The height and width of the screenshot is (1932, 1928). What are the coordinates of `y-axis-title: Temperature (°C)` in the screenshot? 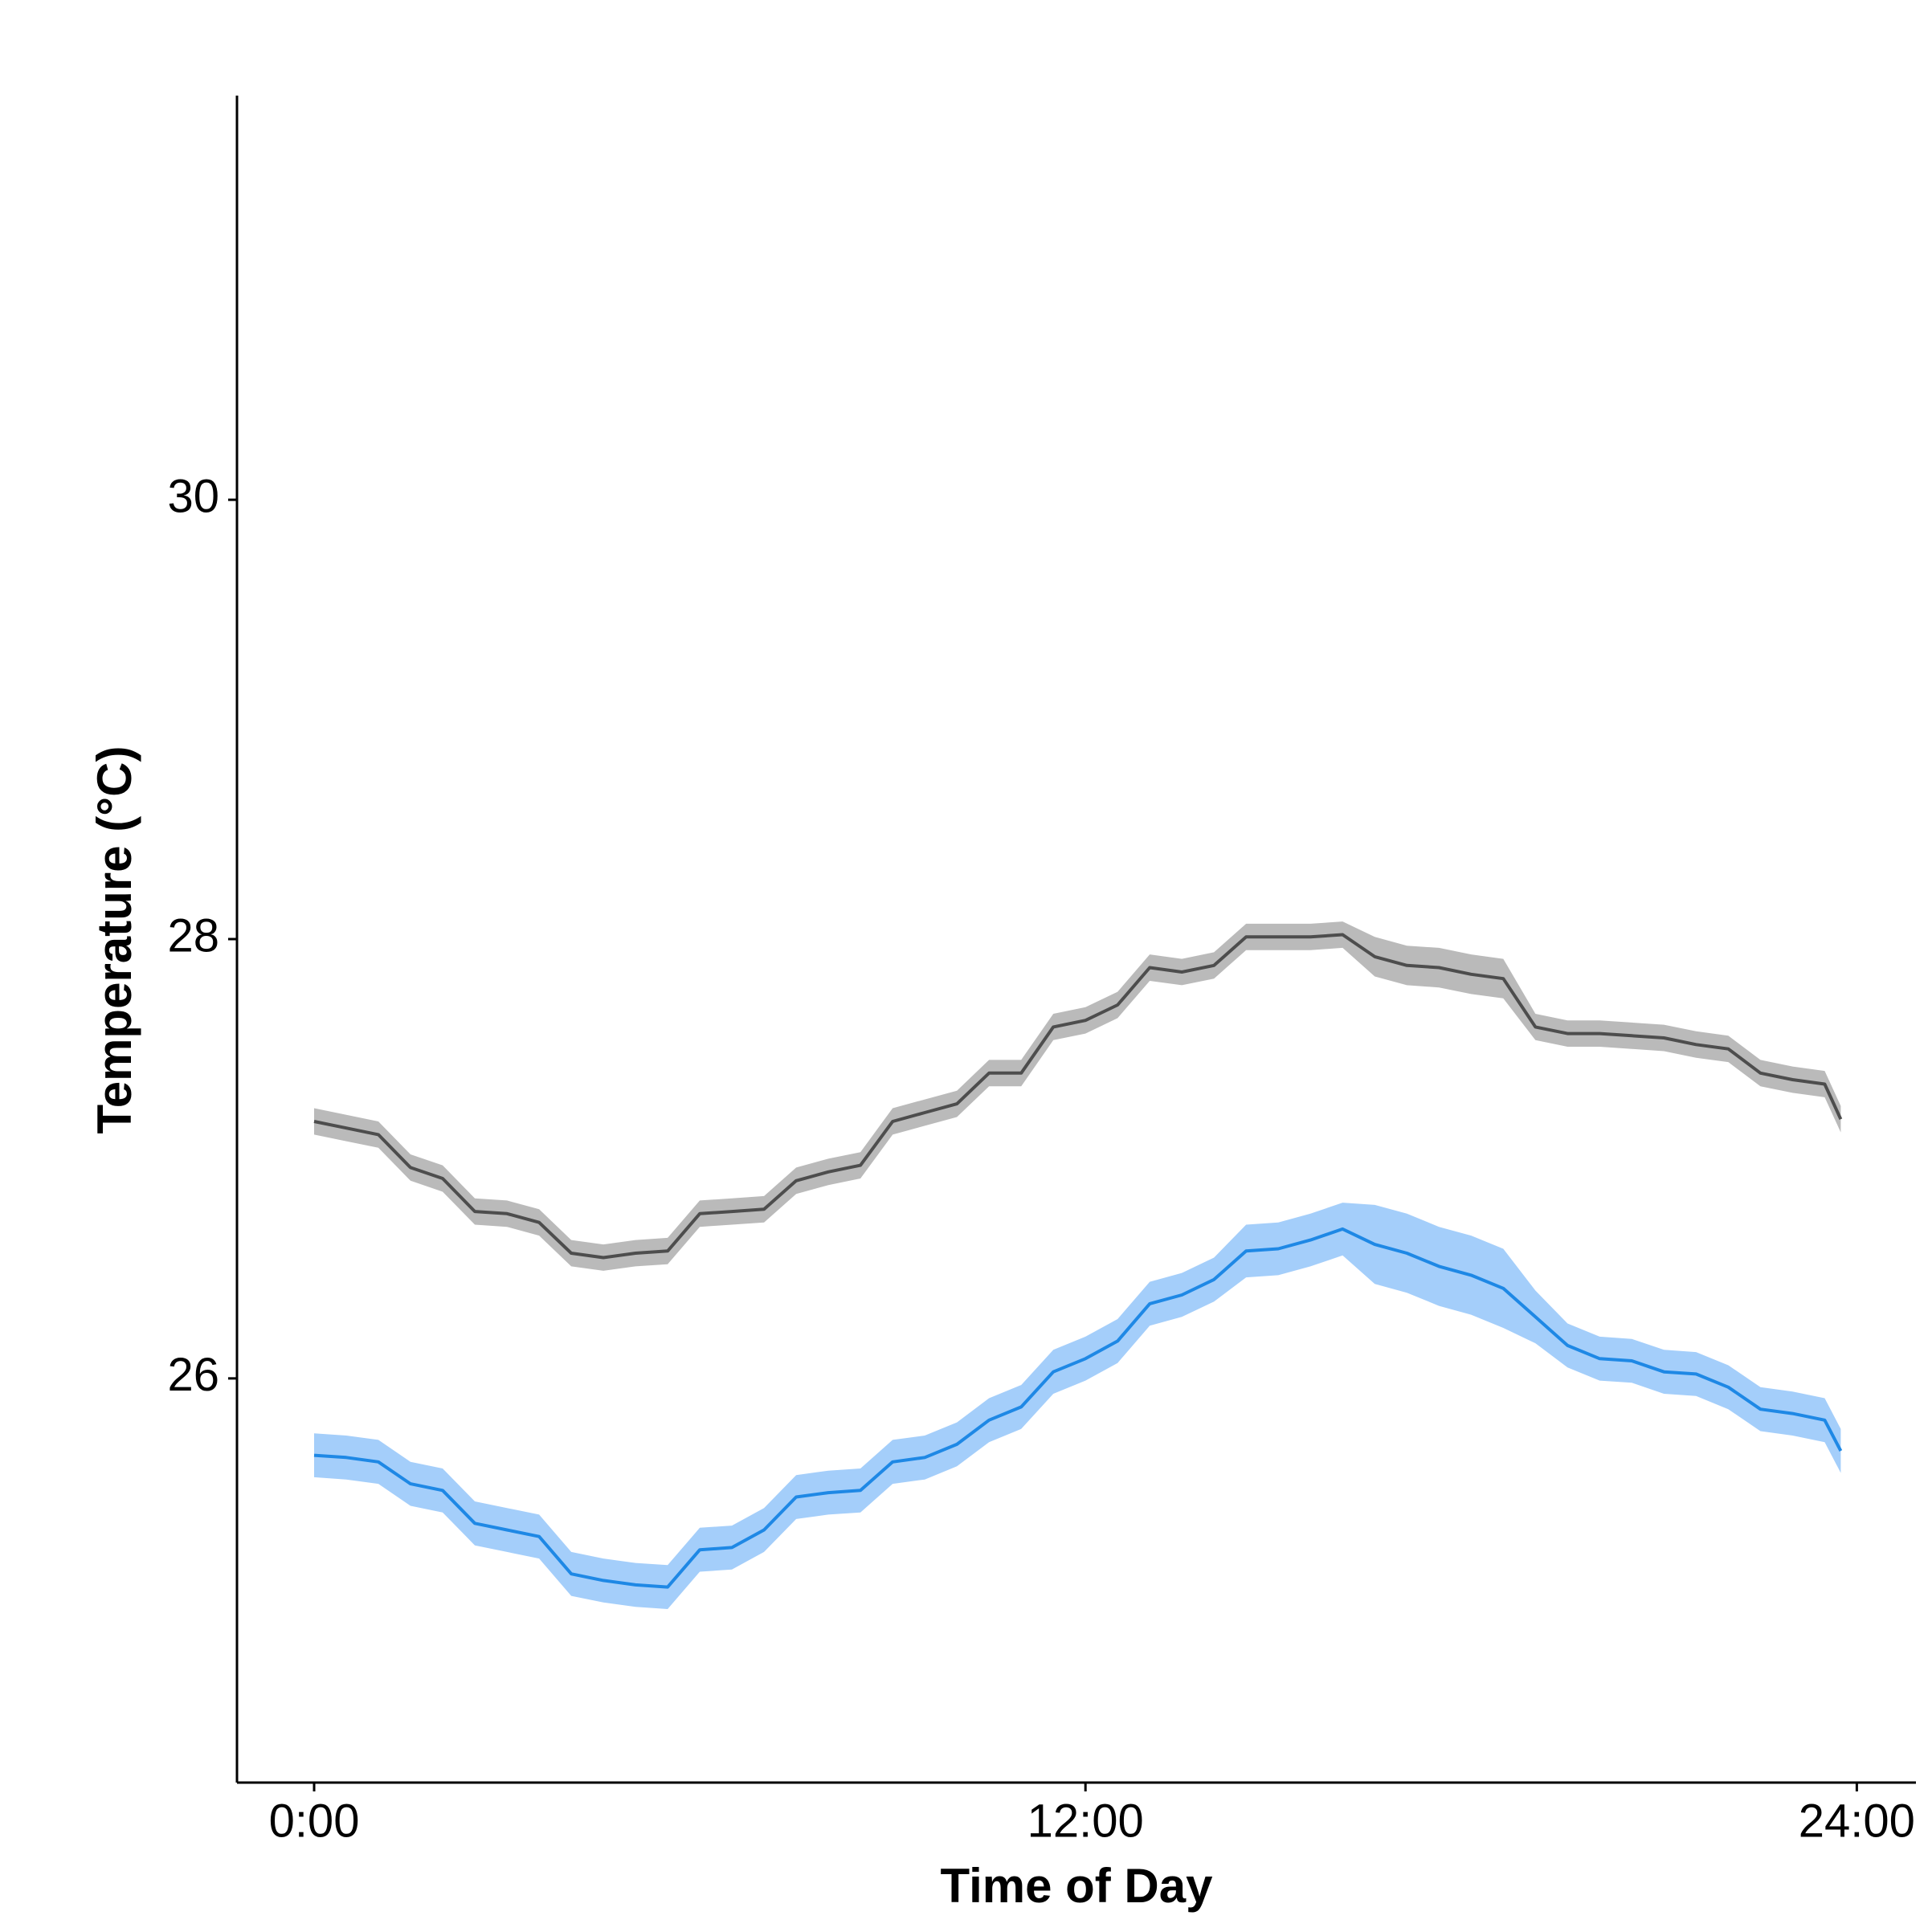 It's located at (114, 940).